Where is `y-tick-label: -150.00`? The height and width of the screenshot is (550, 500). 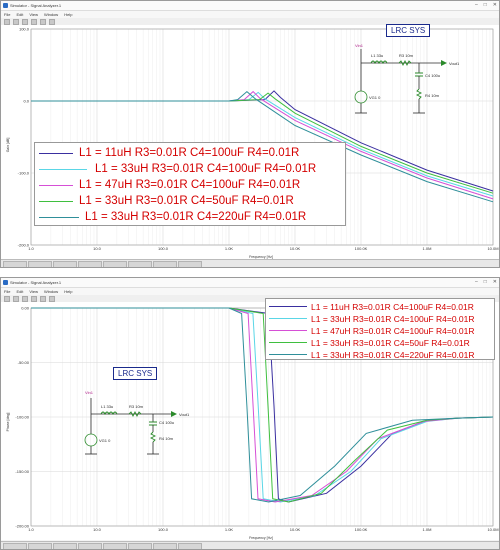
y-tick-label: -150.00 is located at coordinates (22, 471).